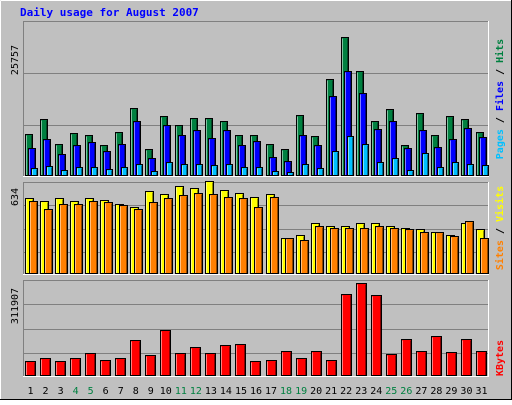 The width and height of the screenshot is (512, 405). I want to click on legend-pages: Pages, so click(500, 144).